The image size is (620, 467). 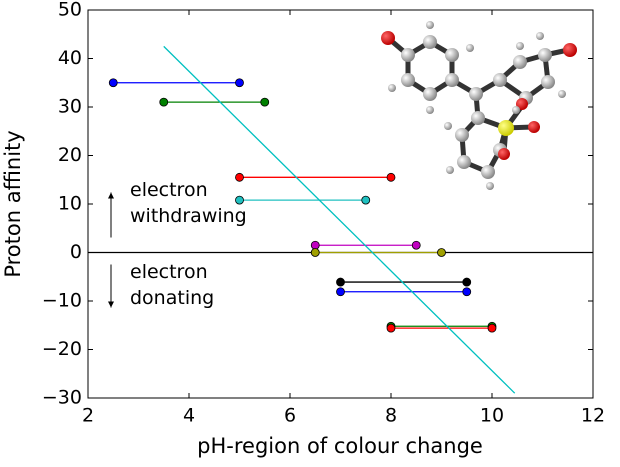 I want to click on x-tick-label: 4, so click(x=189, y=416).